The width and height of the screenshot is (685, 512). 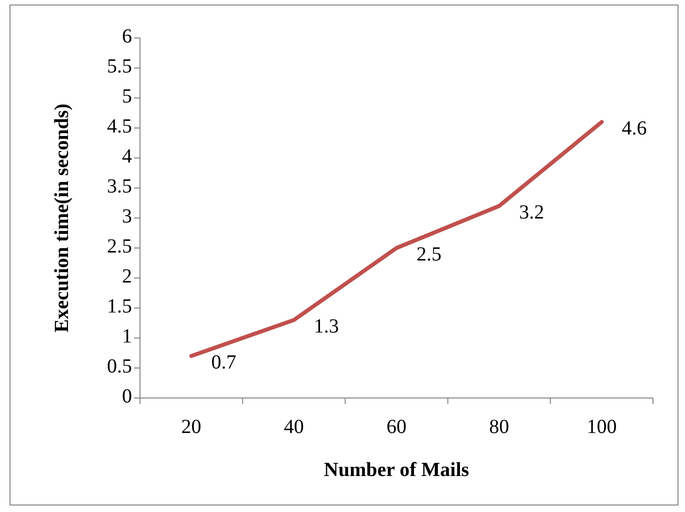 What do you see at coordinates (127, 97) in the screenshot?
I see `y-tick-label: 5` at bounding box center [127, 97].